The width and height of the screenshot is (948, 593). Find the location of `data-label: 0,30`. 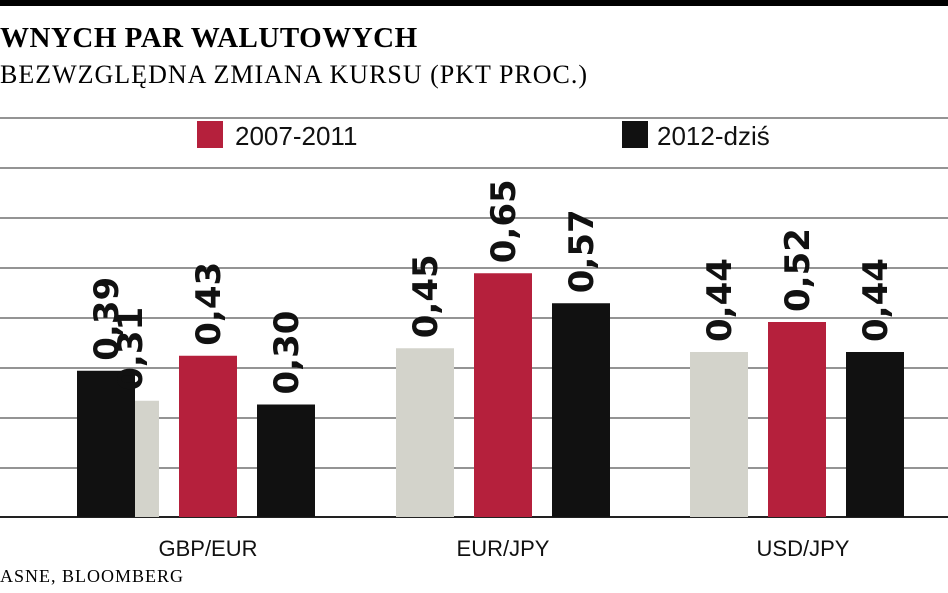

data-label: 0,30 is located at coordinates (287, 353).